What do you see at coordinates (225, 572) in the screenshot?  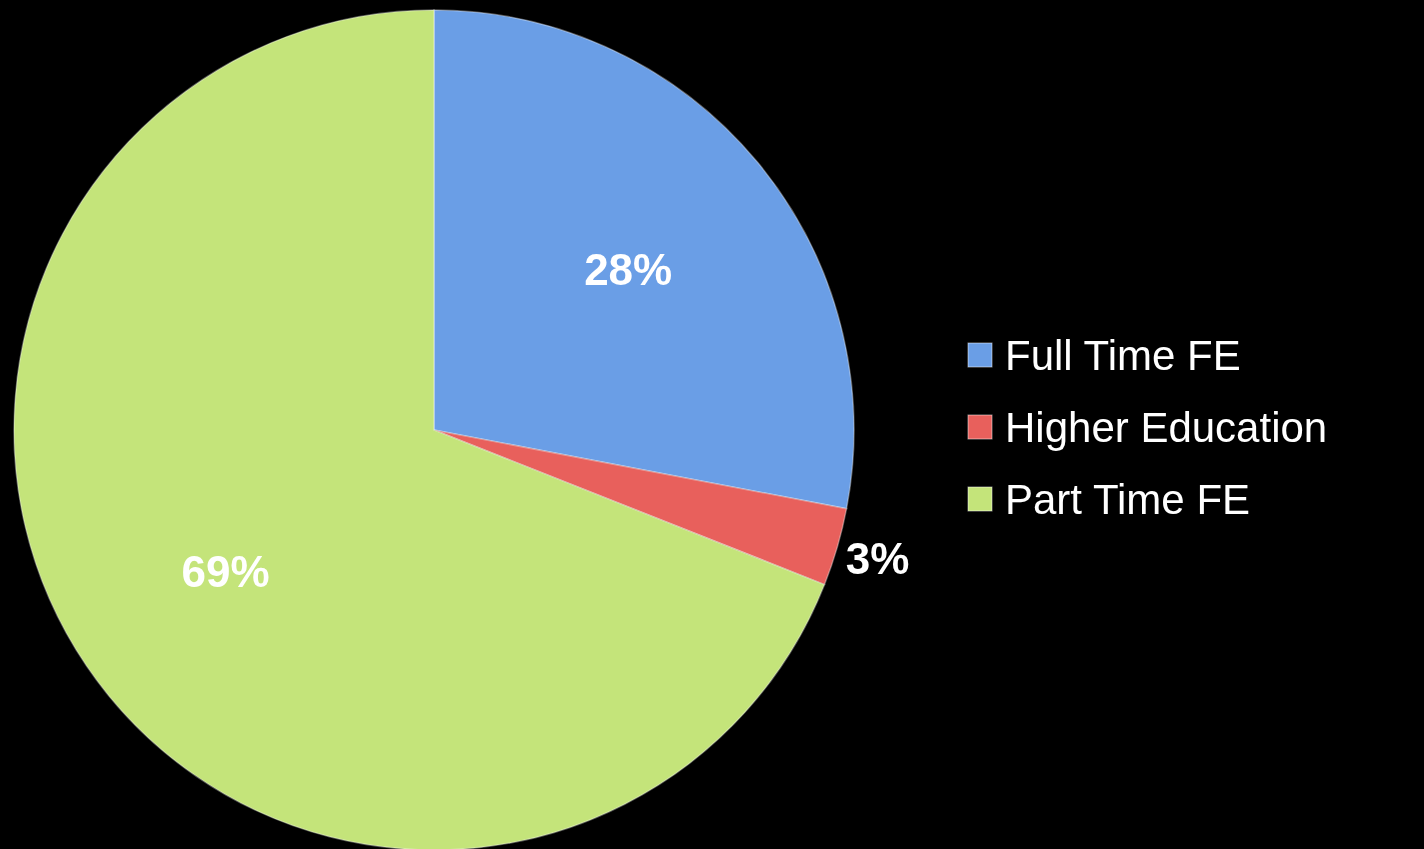 I see `data-label: 69%` at bounding box center [225, 572].